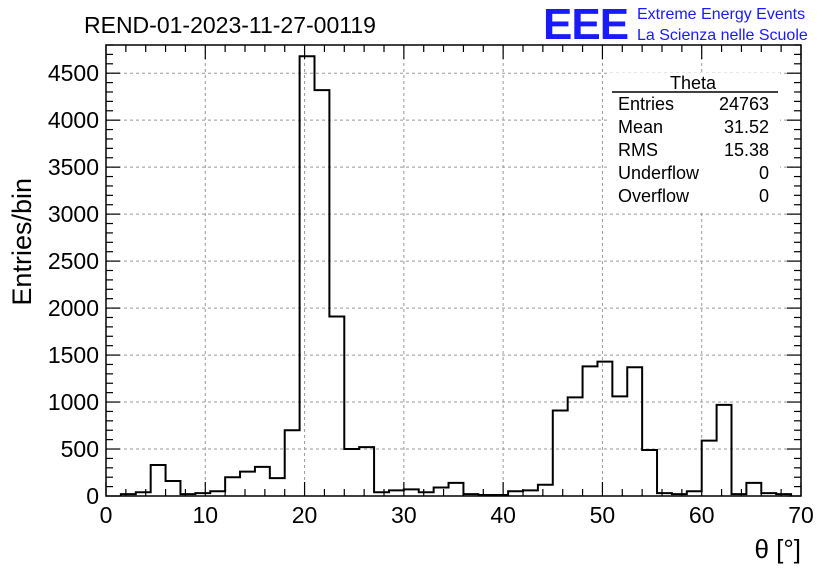 The height and width of the screenshot is (577, 836). What do you see at coordinates (92, 496) in the screenshot?
I see `y-tick-label: 0` at bounding box center [92, 496].